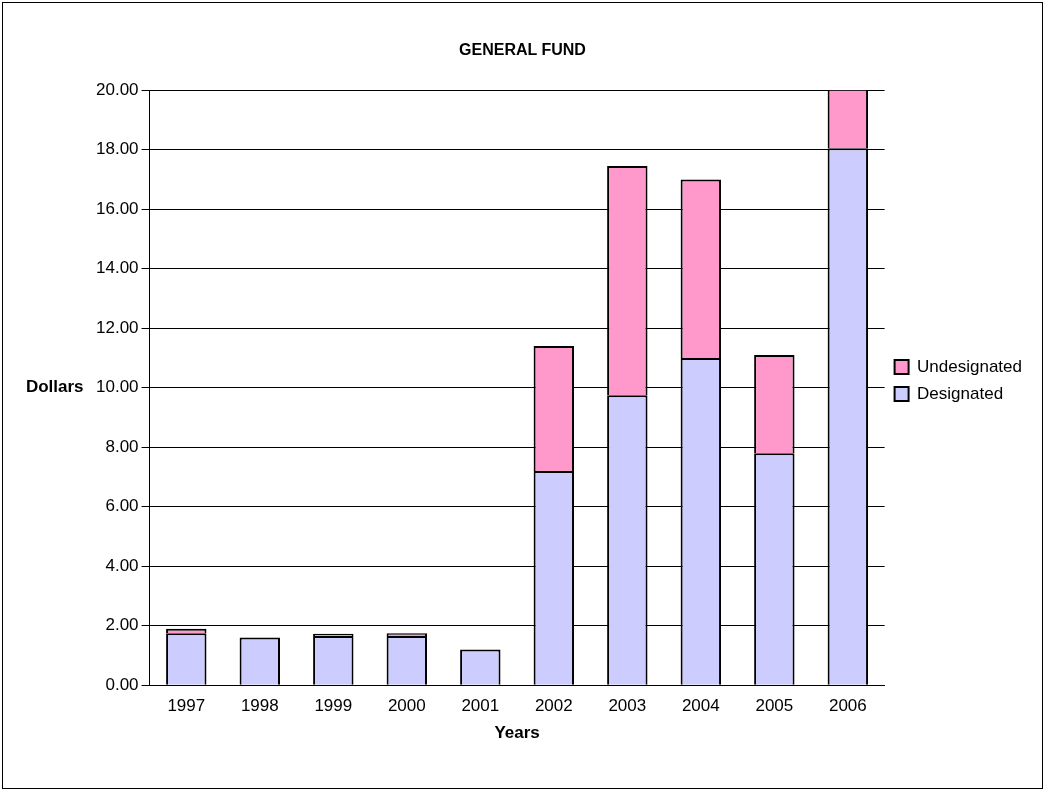  I want to click on y-tick-label: 2.00, so click(122, 625).